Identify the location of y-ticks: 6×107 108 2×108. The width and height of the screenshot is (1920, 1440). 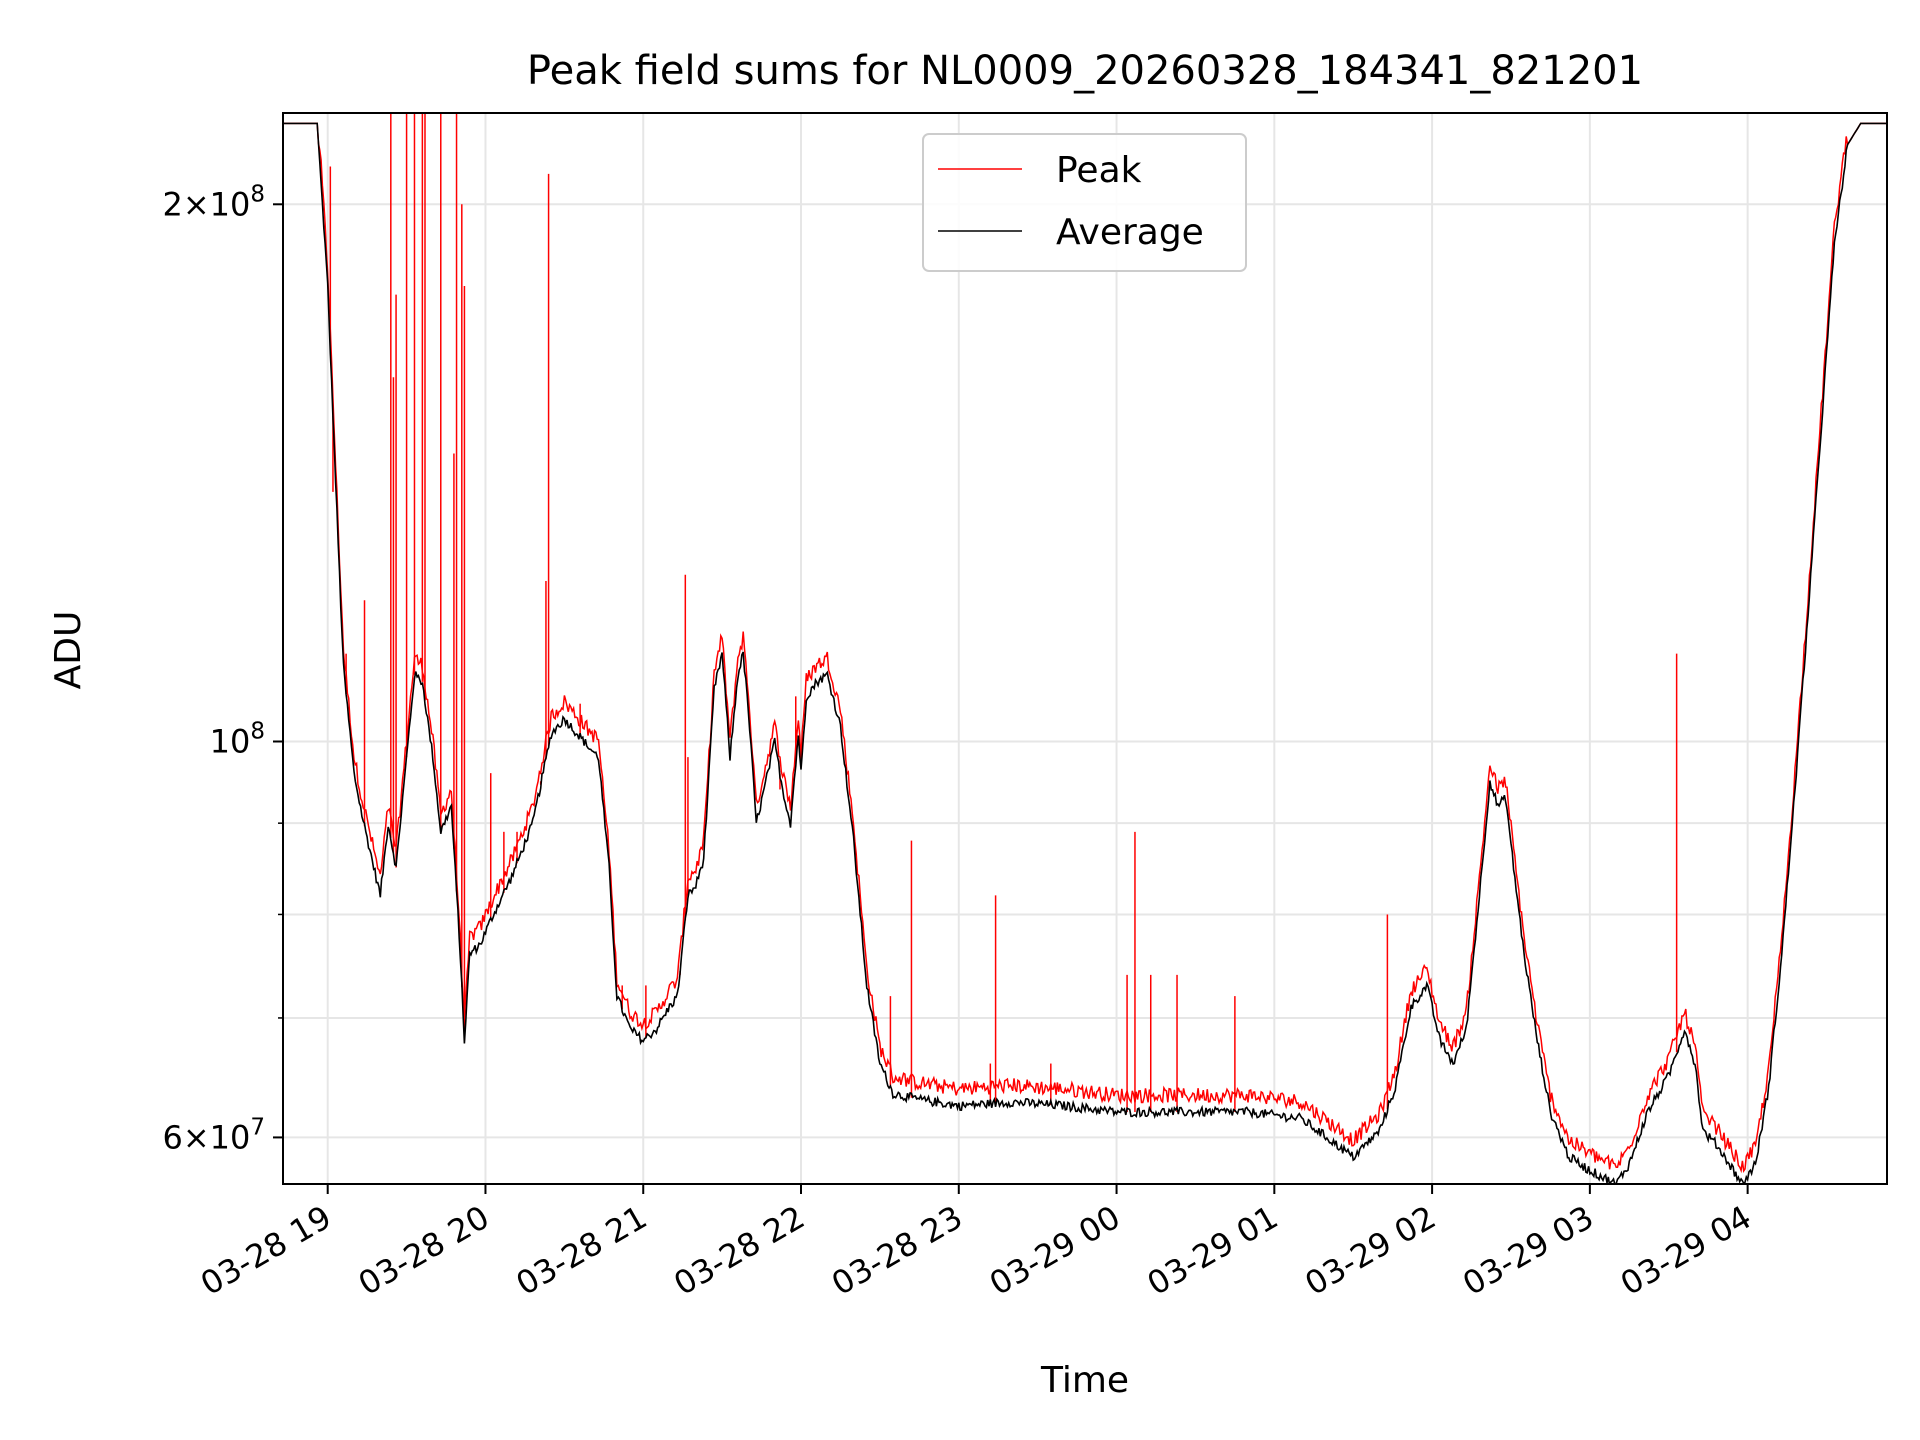
(222, 668).